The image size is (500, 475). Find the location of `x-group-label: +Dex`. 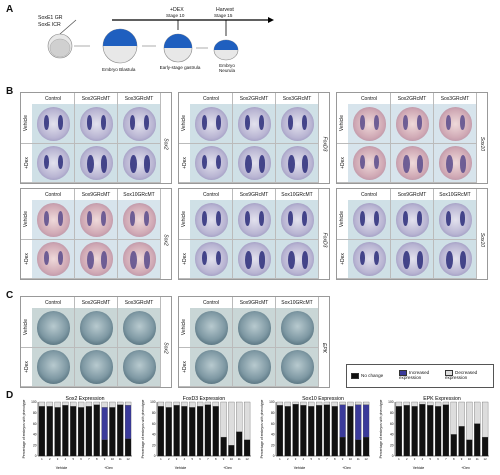

x-group-label: +Dex is located at coordinates (465, 468).